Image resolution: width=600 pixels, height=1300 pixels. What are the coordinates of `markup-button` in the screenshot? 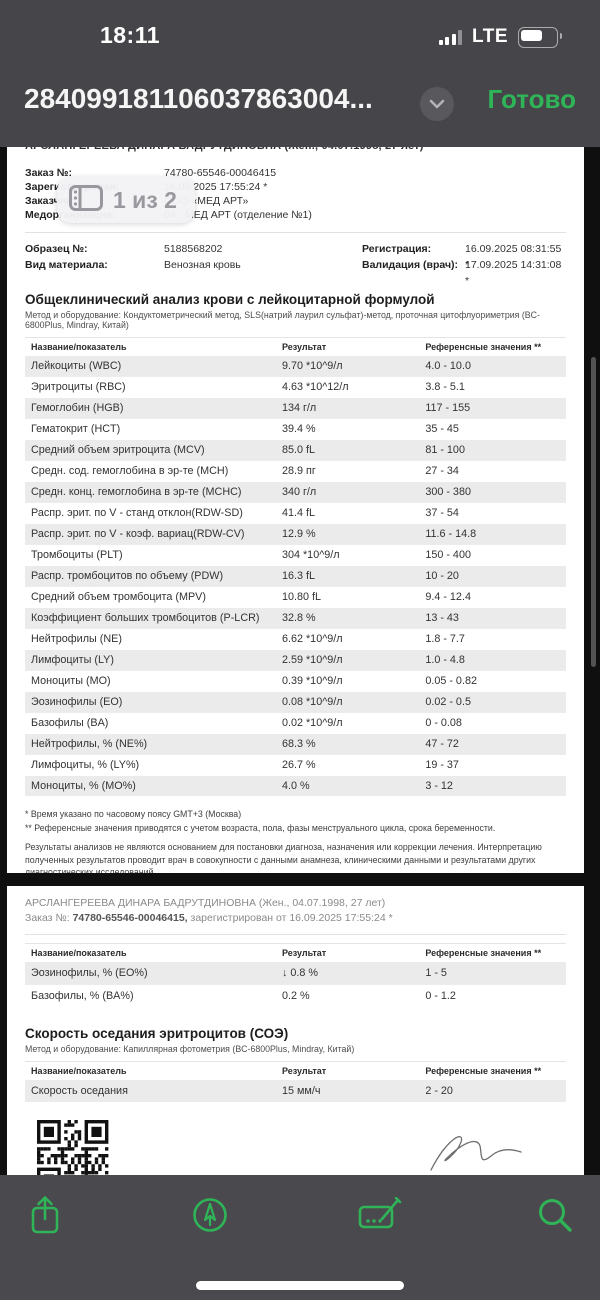 It's located at (210, 1215).